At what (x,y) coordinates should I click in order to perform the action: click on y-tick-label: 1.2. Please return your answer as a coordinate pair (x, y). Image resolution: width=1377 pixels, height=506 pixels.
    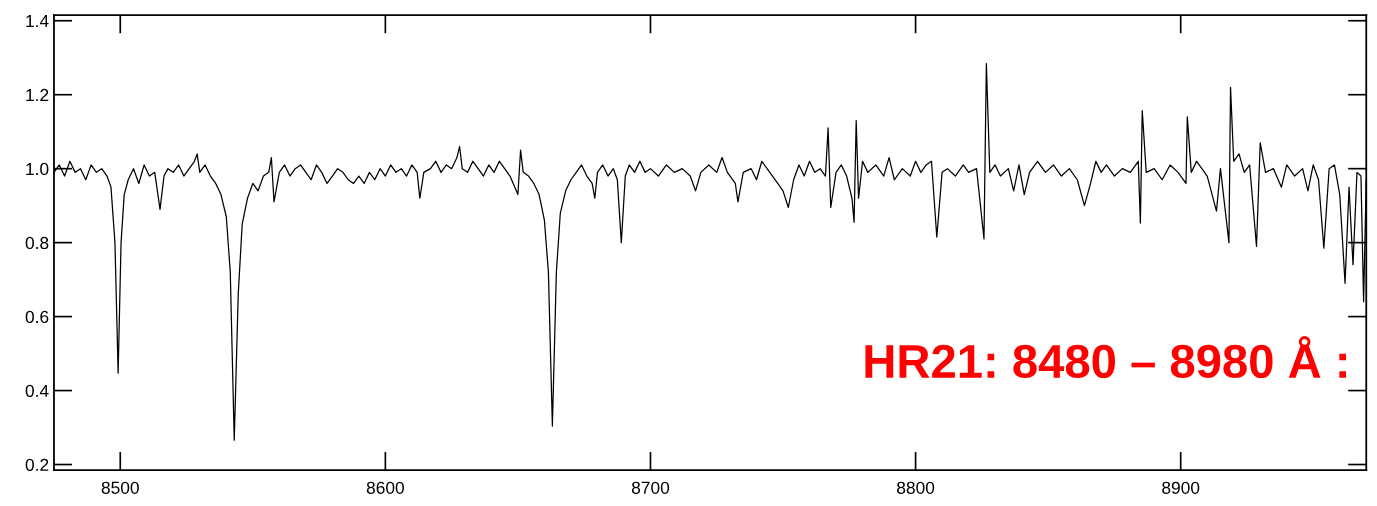
    Looking at the image, I should click on (37, 94).